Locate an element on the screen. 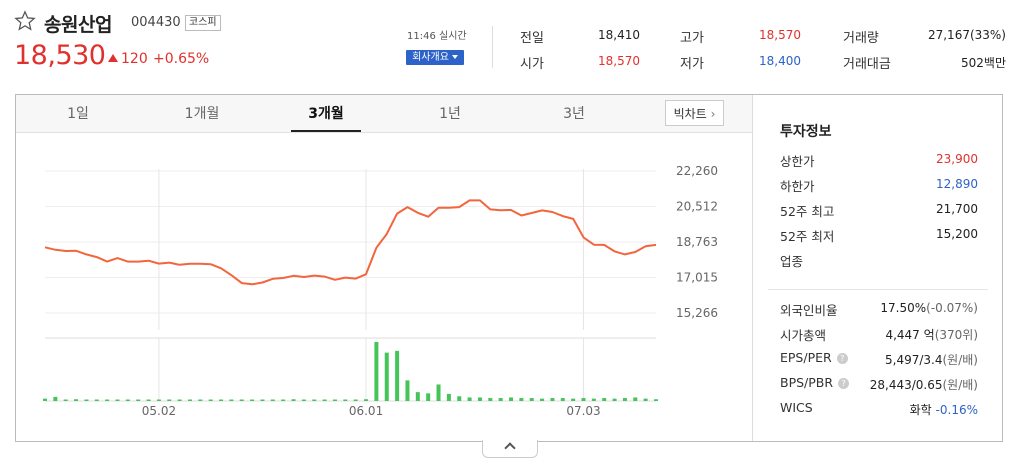 The width and height of the screenshot is (1018, 472). y-tick-label: 22,260 is located at coordinates (697, 171).